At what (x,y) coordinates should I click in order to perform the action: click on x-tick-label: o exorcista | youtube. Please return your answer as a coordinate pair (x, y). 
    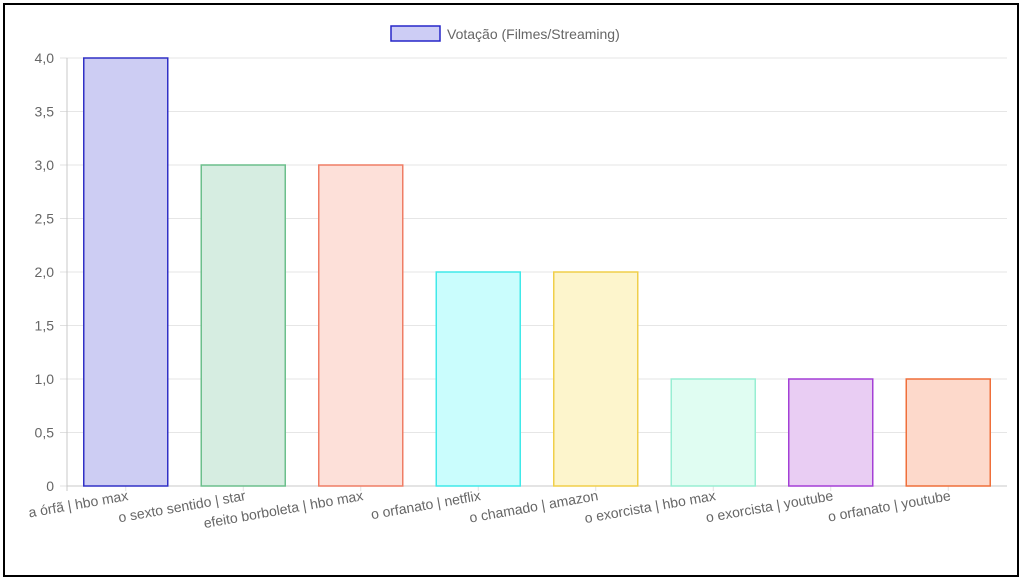
    Looking at the image, I should click on (770, 506).